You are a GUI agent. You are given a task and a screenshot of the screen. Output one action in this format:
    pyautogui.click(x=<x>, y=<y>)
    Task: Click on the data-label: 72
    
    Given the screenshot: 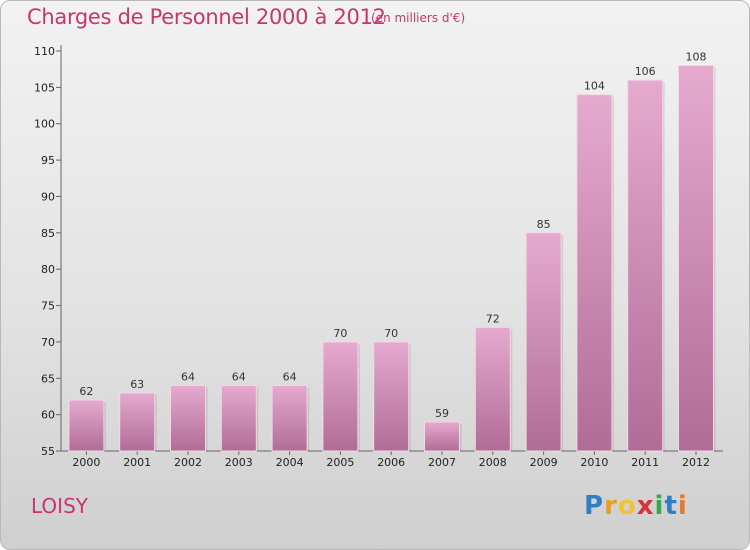 What is the action you would take?
    pyautogui.click(x=493, y=318)
    